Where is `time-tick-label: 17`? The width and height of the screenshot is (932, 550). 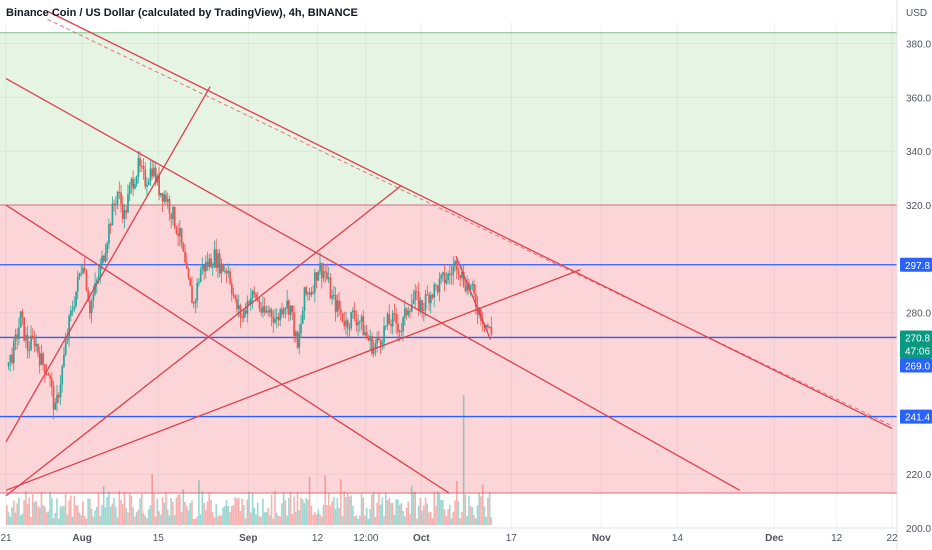
time-tick-label: 17 is located at coordinates (512, 538).